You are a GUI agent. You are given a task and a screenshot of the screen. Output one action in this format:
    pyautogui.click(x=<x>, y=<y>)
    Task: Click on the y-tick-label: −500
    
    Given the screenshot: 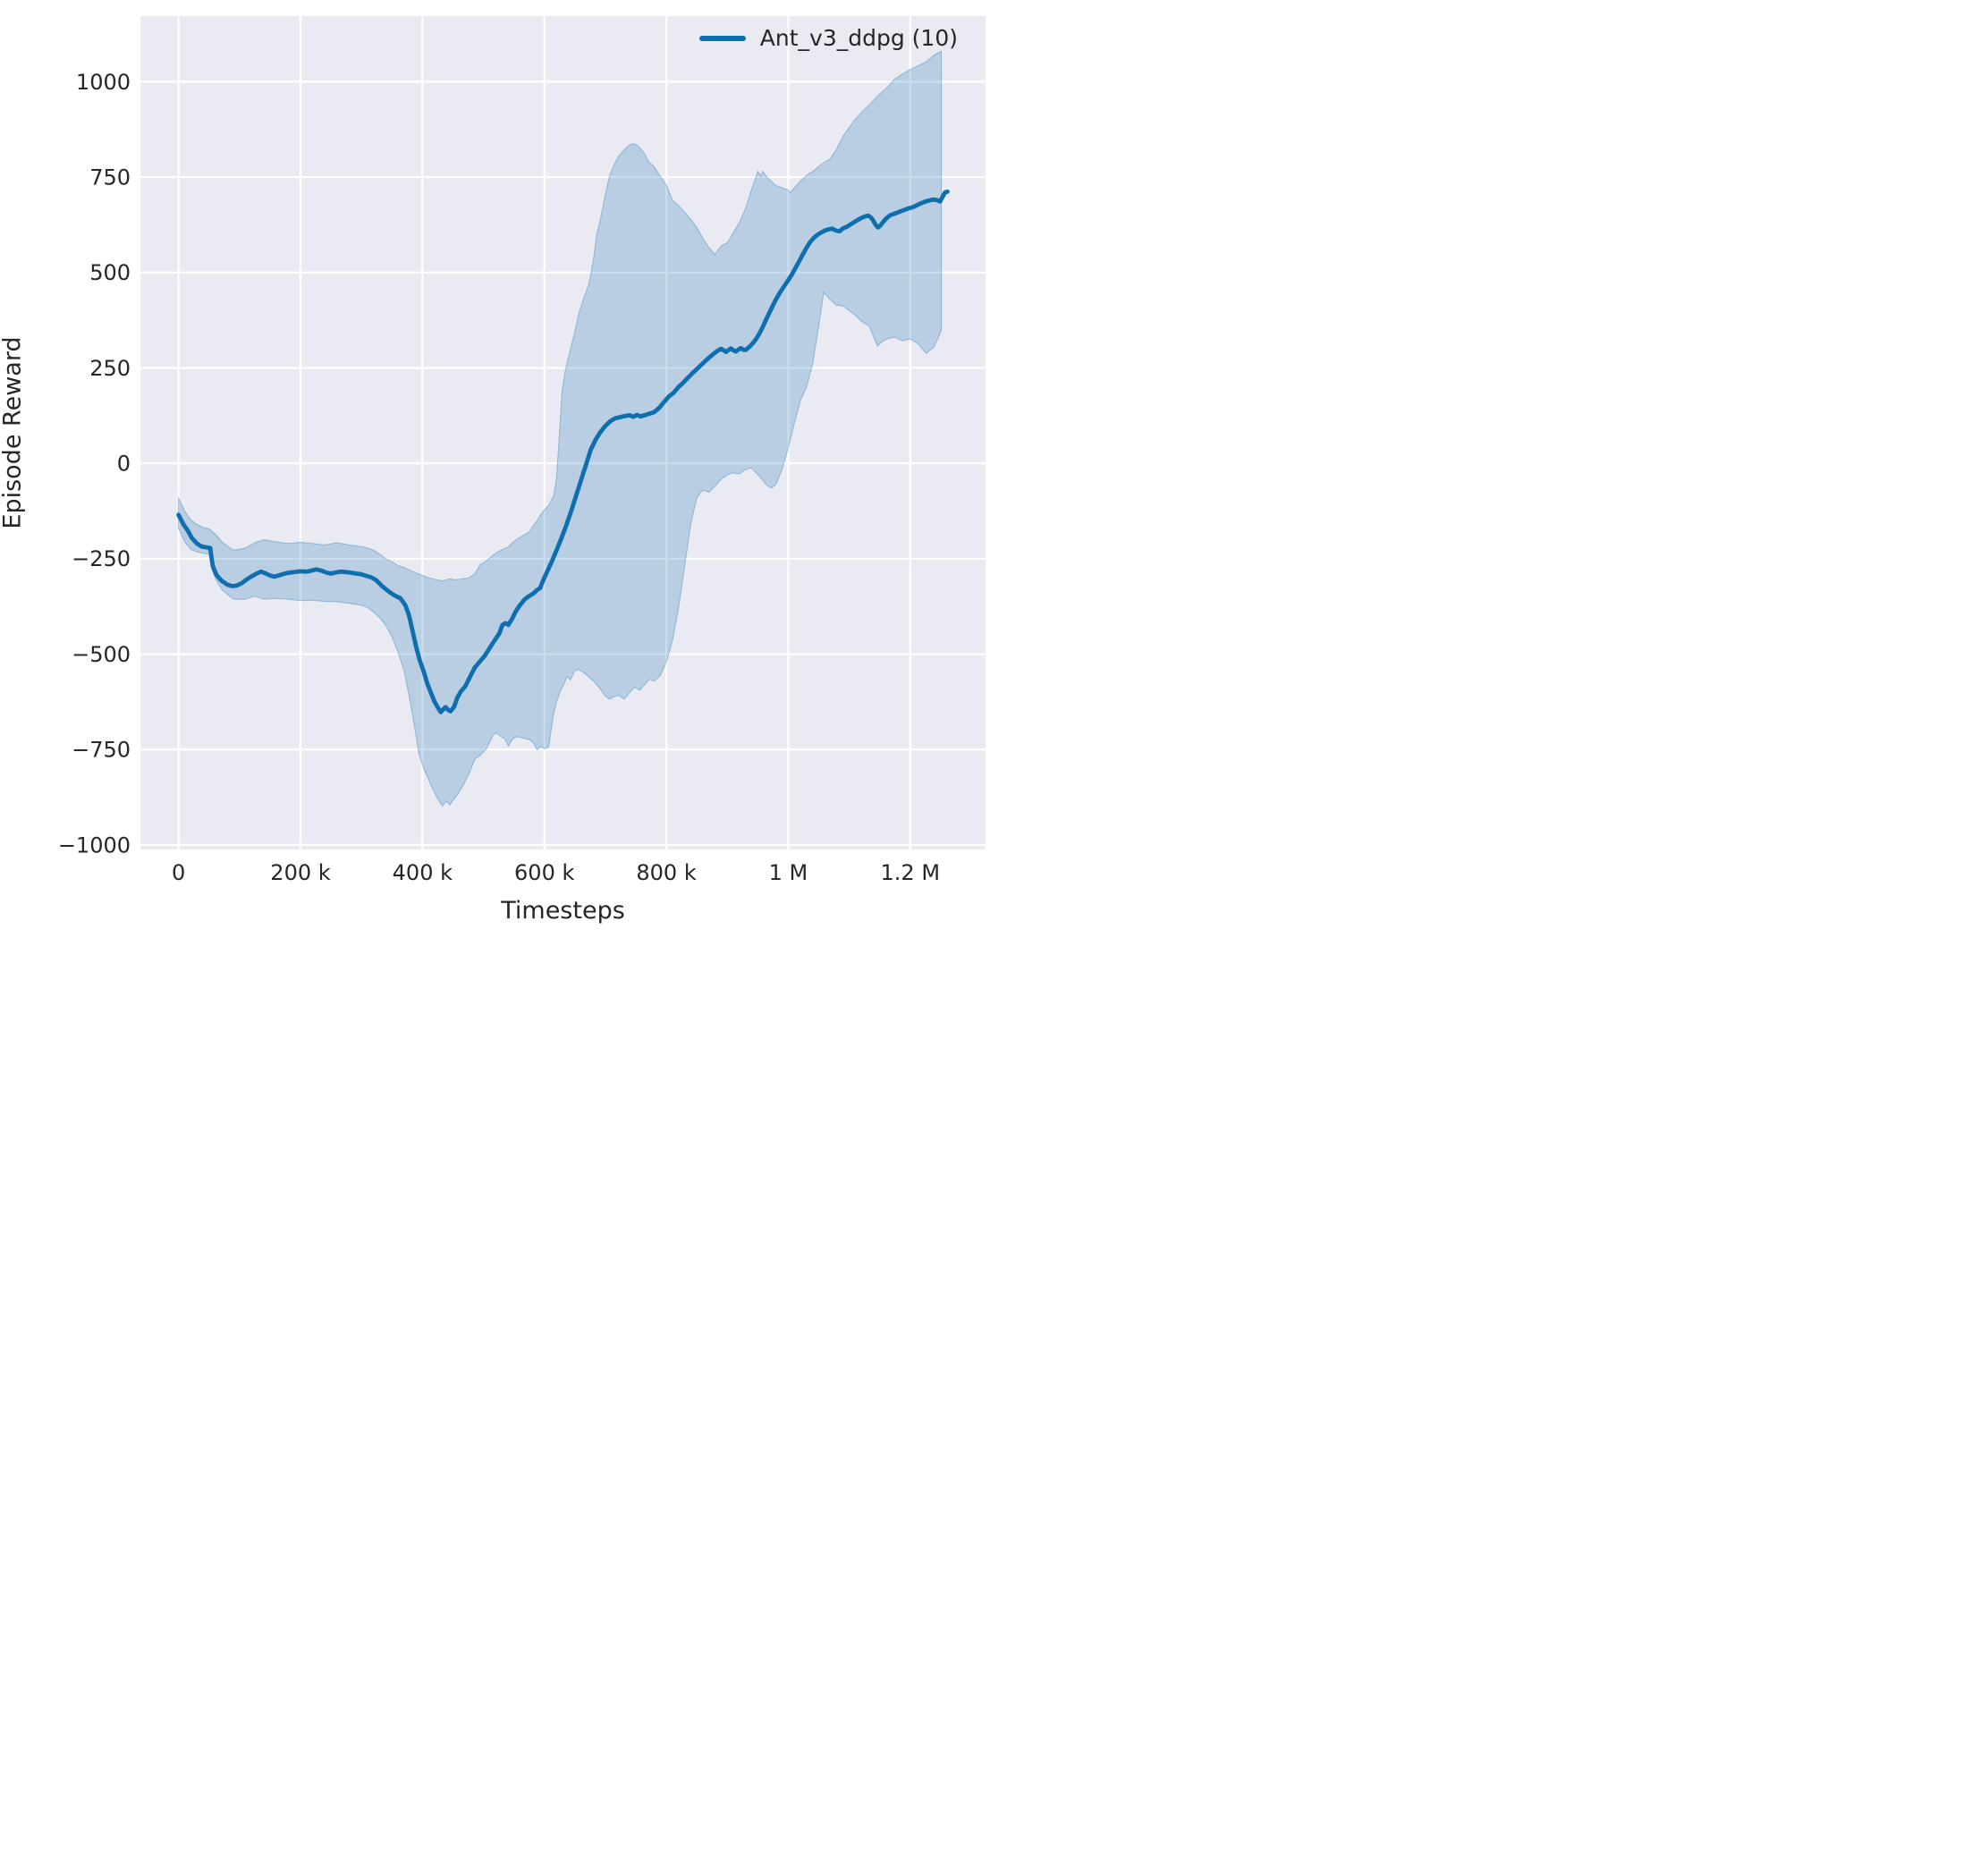 What is the action you would take?
    pyautogui.click(x=101, y=654)
    